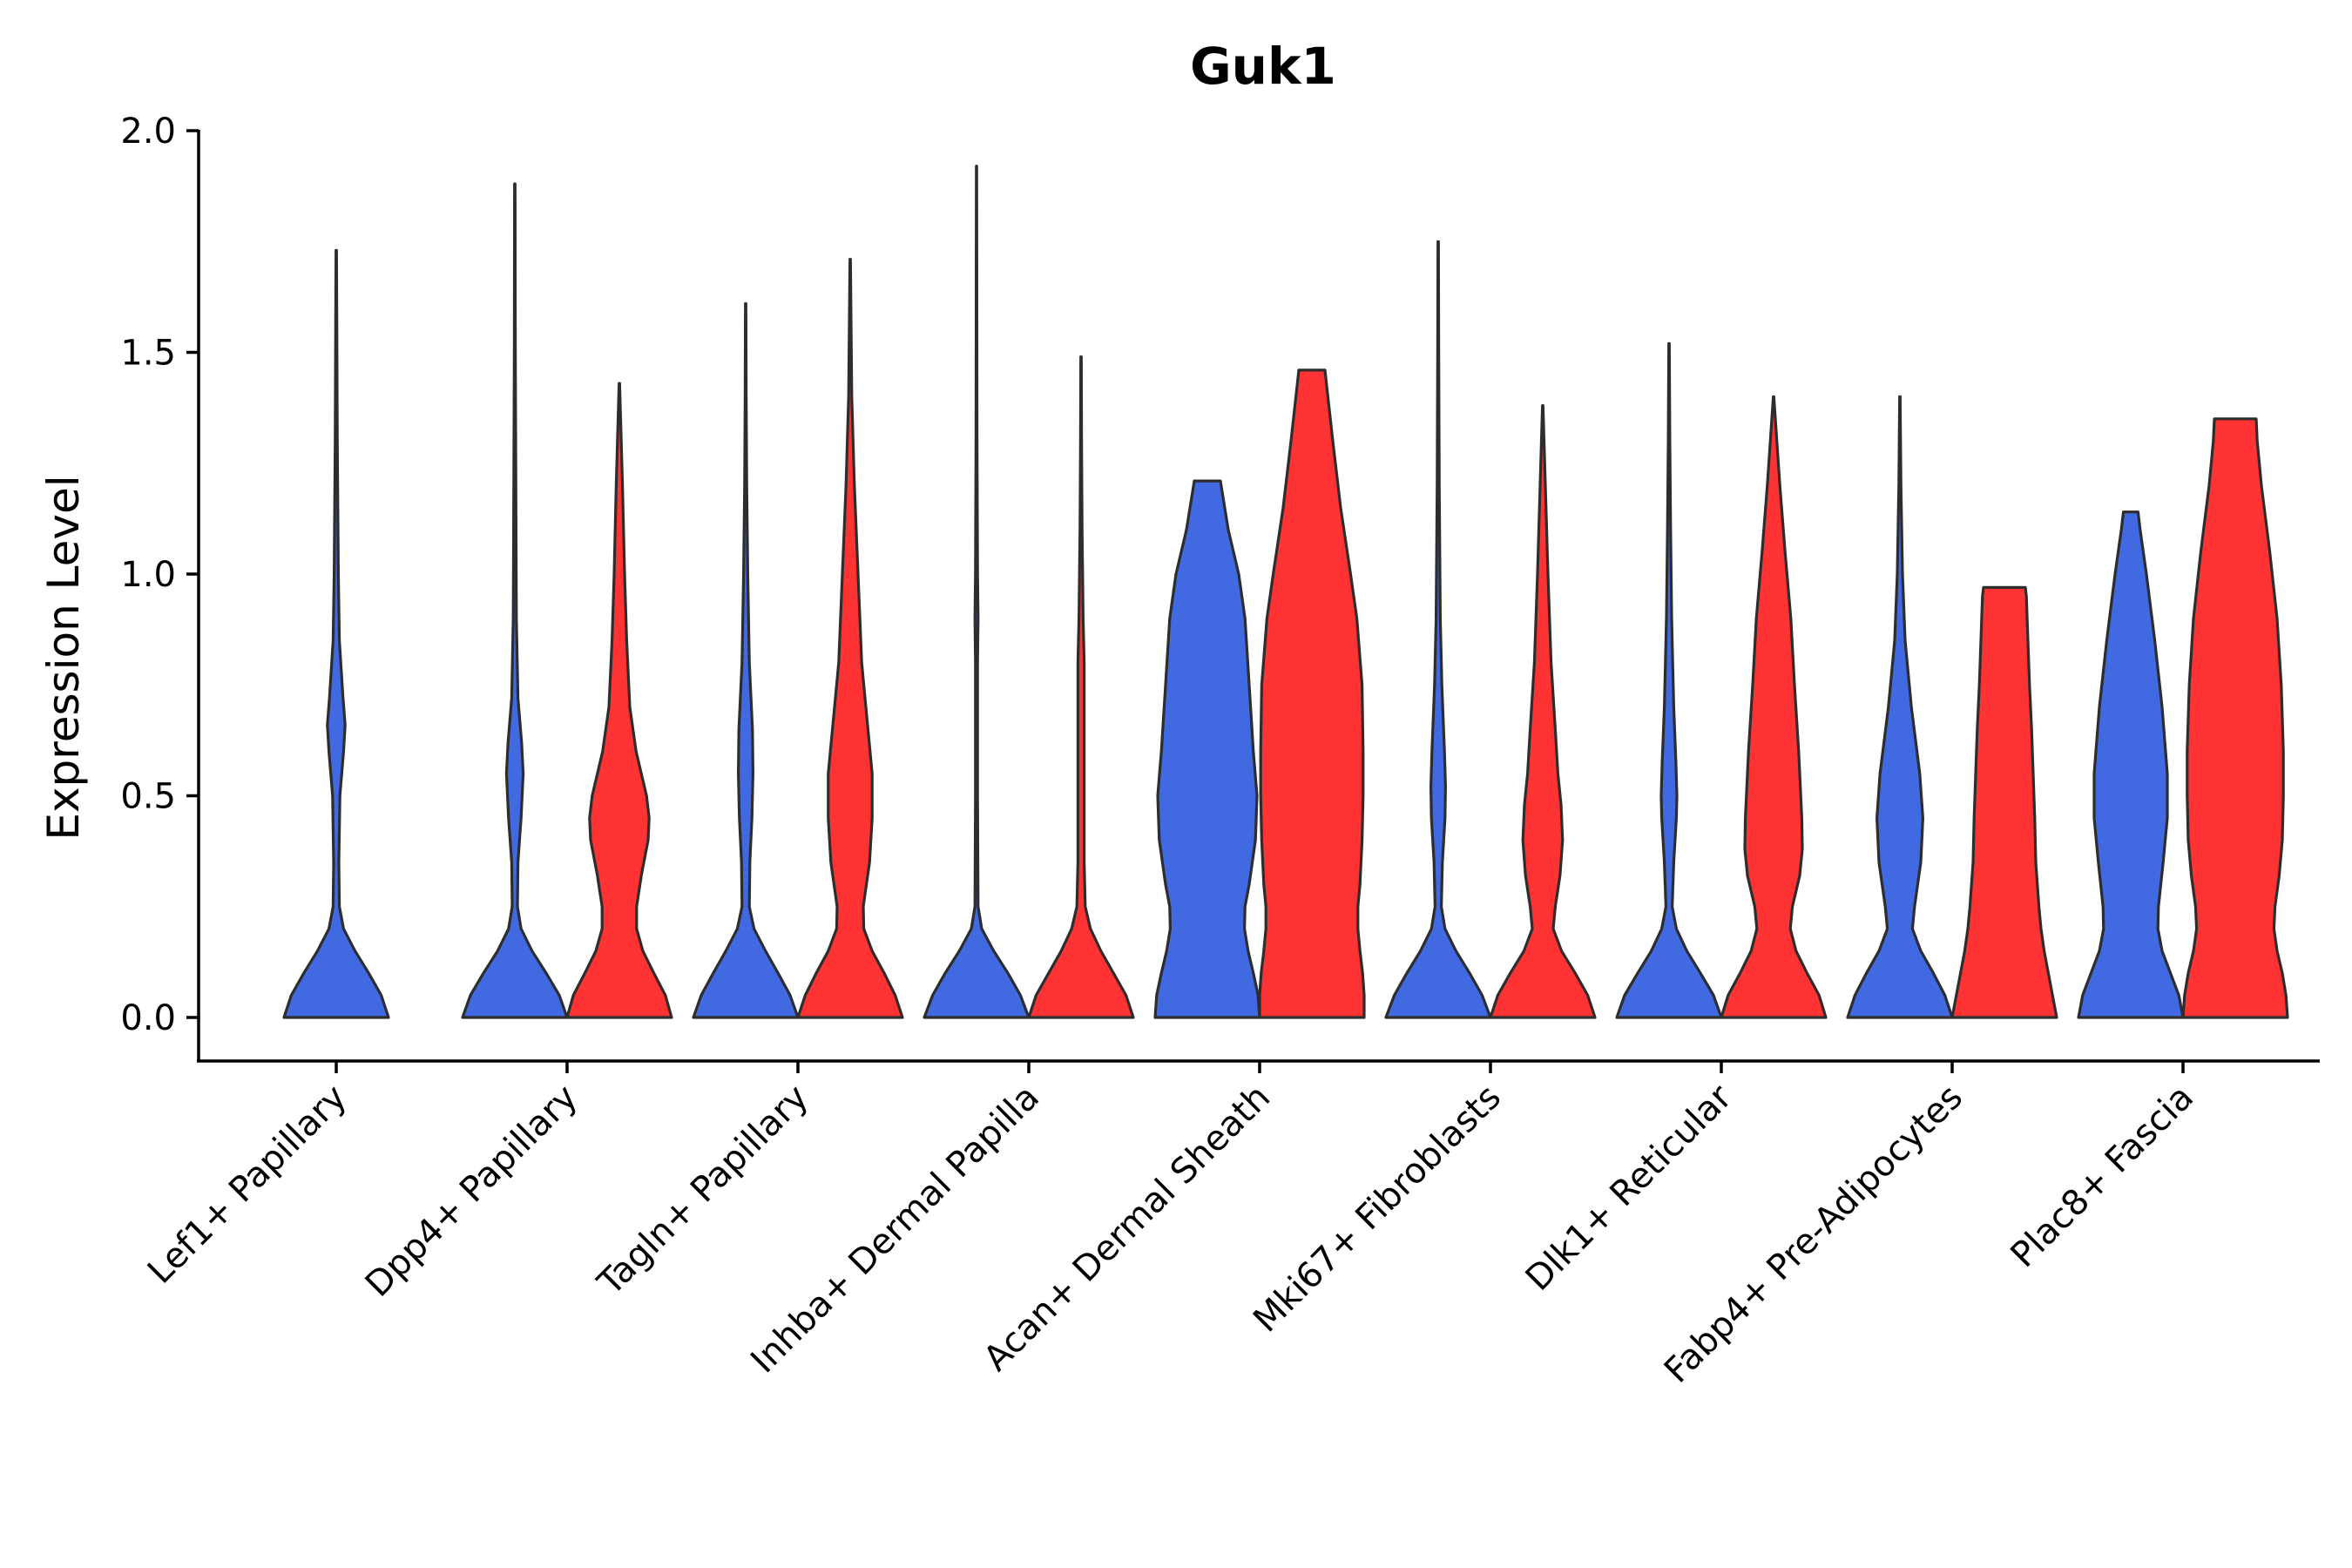  What do you see at coordinates (2131, 764) in the screenshot?
I see `violin-plac8-fascia-blue` at bounding box center [2131, 764].